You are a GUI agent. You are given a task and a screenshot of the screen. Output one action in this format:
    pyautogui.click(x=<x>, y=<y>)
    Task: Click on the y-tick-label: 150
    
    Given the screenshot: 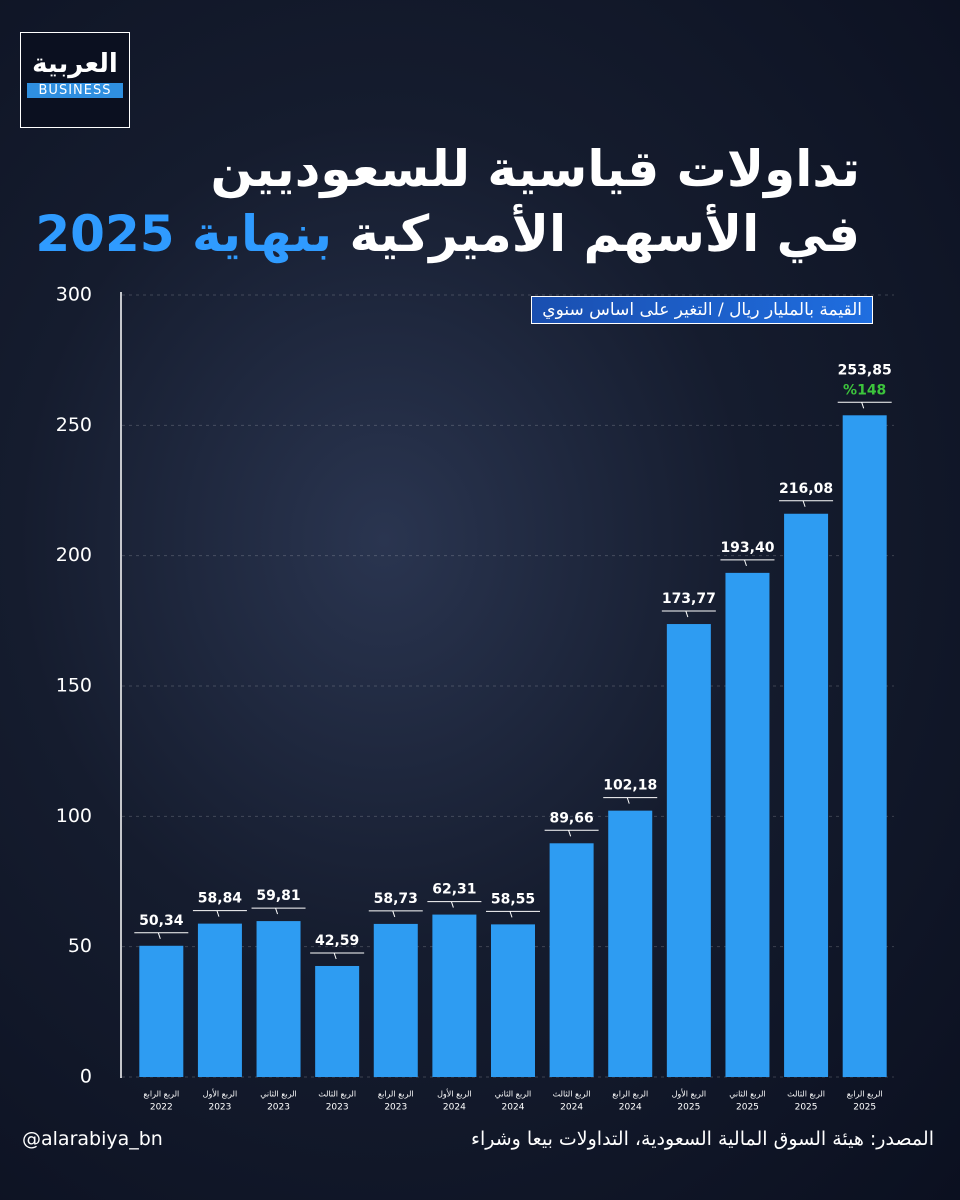 What is the action you would take?
    pyautogui.click(x=74, y=686)
    